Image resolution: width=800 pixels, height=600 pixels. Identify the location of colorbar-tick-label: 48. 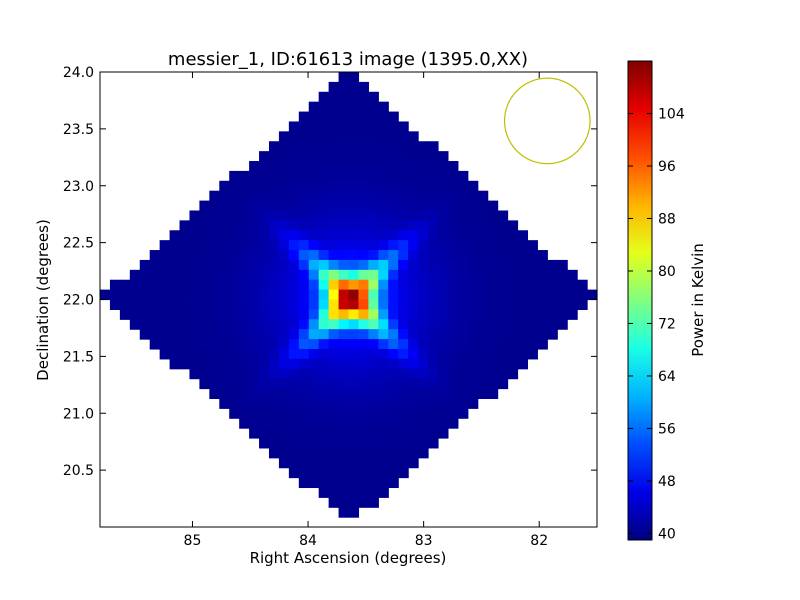
(667, 482).